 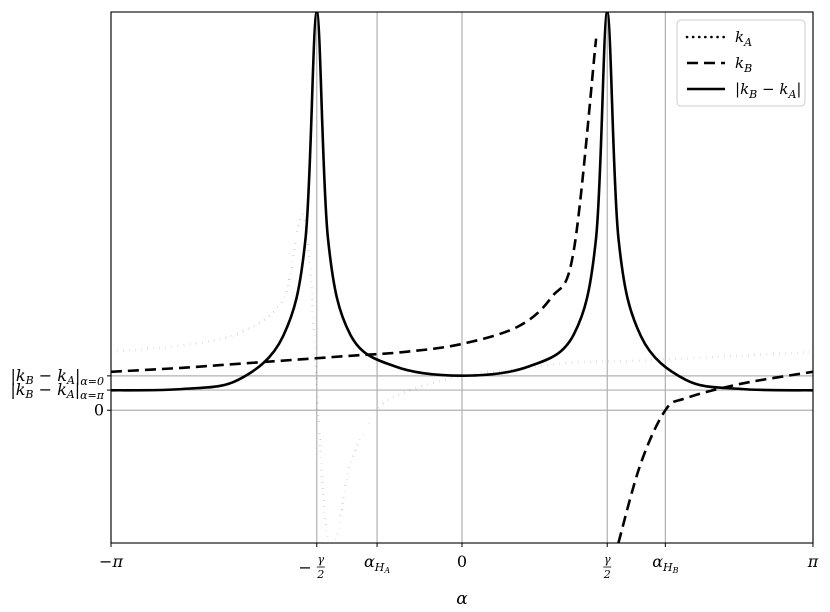 What do you see at coordinates (743, 38) in the screenshot?
I see `legend-label: kA` at bounding box center [743, 38].